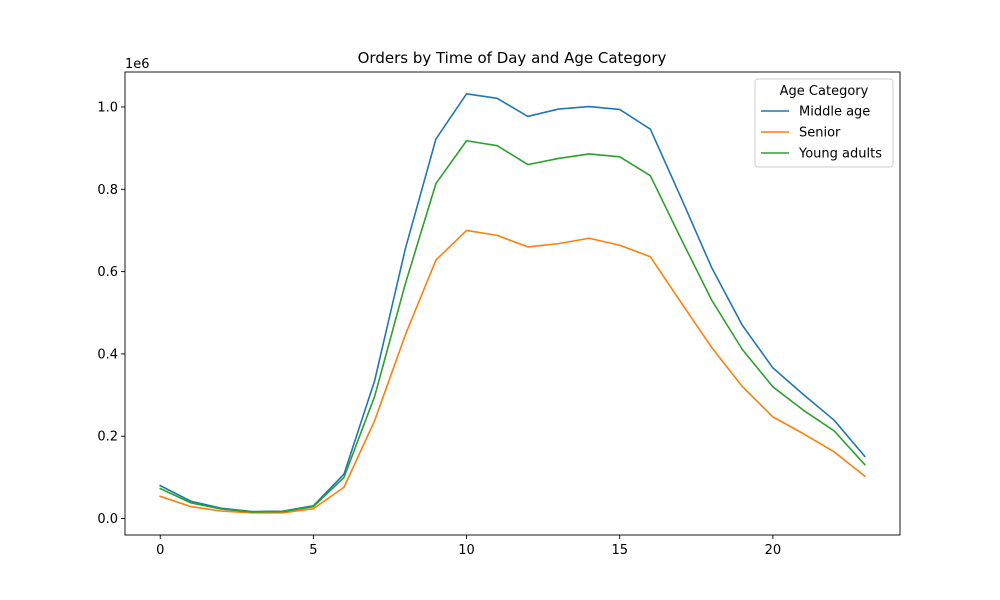  I want to click on chart-title: Orders by Time of Day and Age Category, so click(512, 58).